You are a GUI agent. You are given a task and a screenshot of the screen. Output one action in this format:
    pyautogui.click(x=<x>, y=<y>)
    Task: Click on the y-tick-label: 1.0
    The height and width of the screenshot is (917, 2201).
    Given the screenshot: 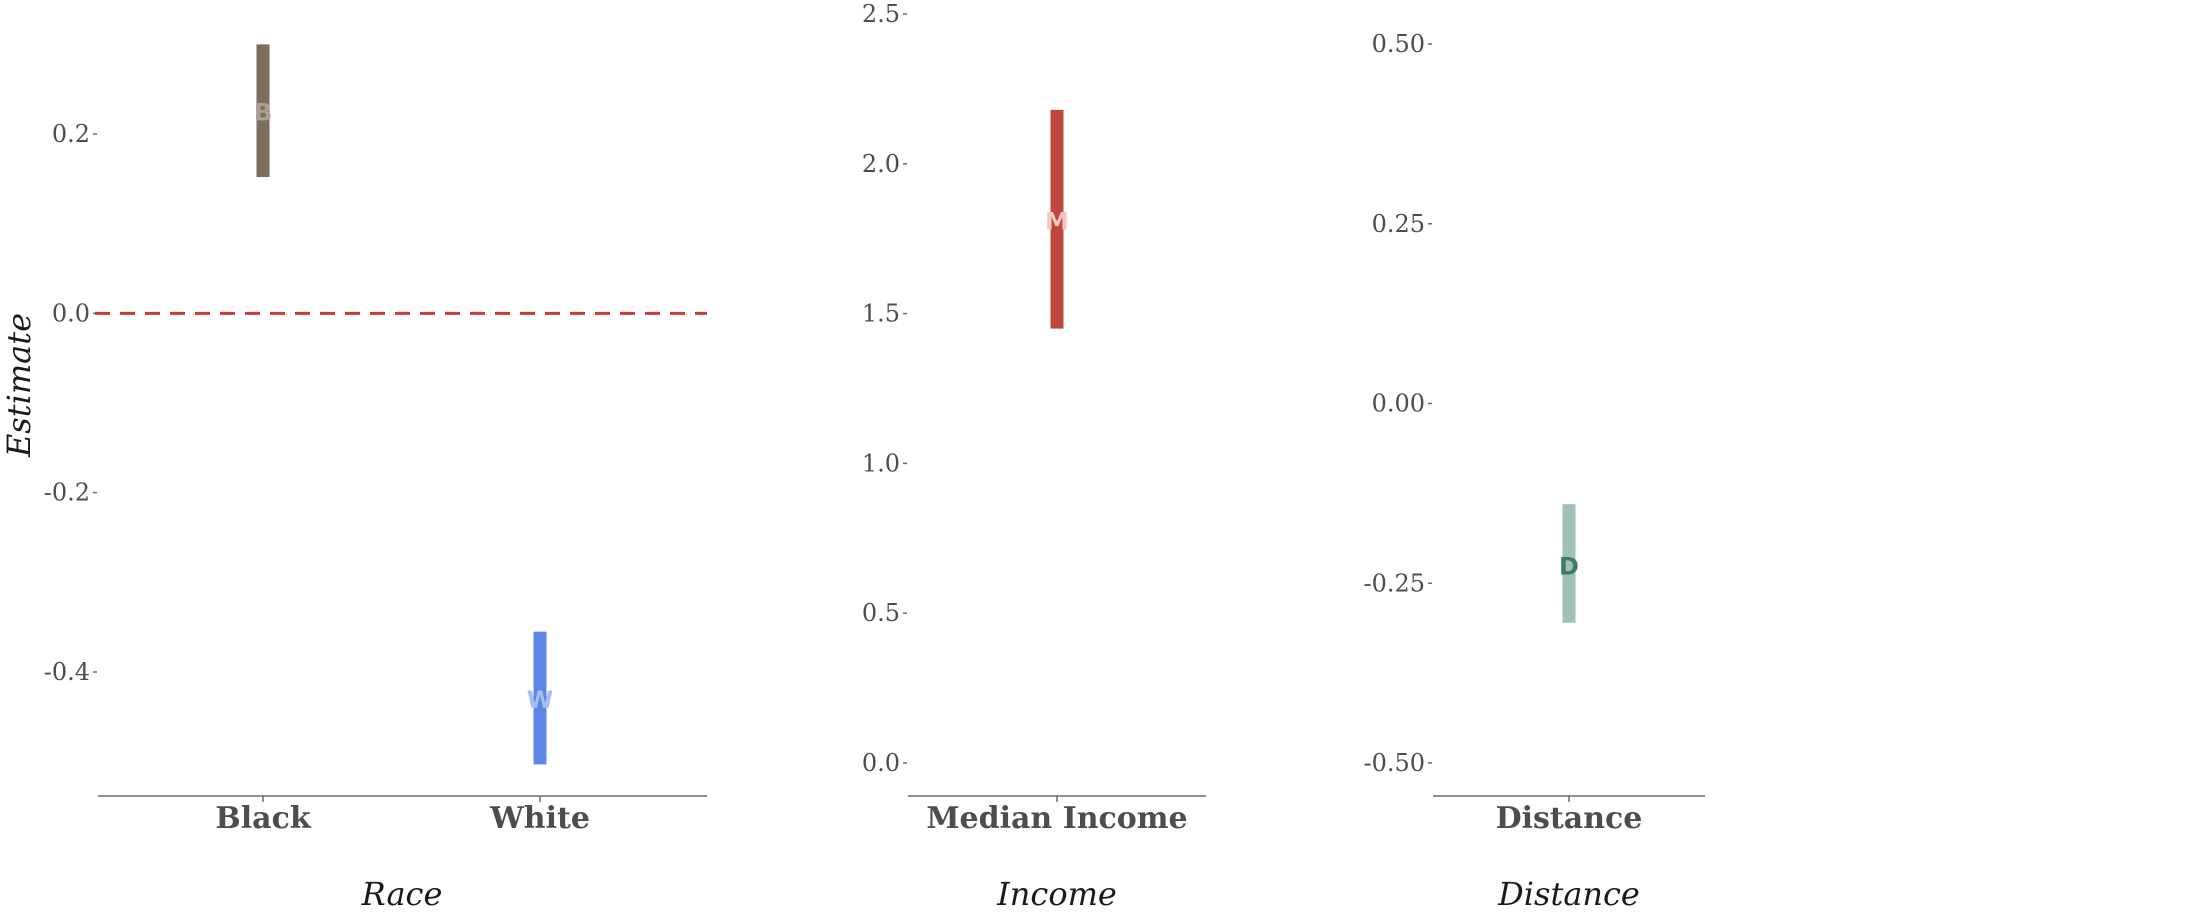 What is the action you would take?
    pyautogui.click(x=881, y=463)
    